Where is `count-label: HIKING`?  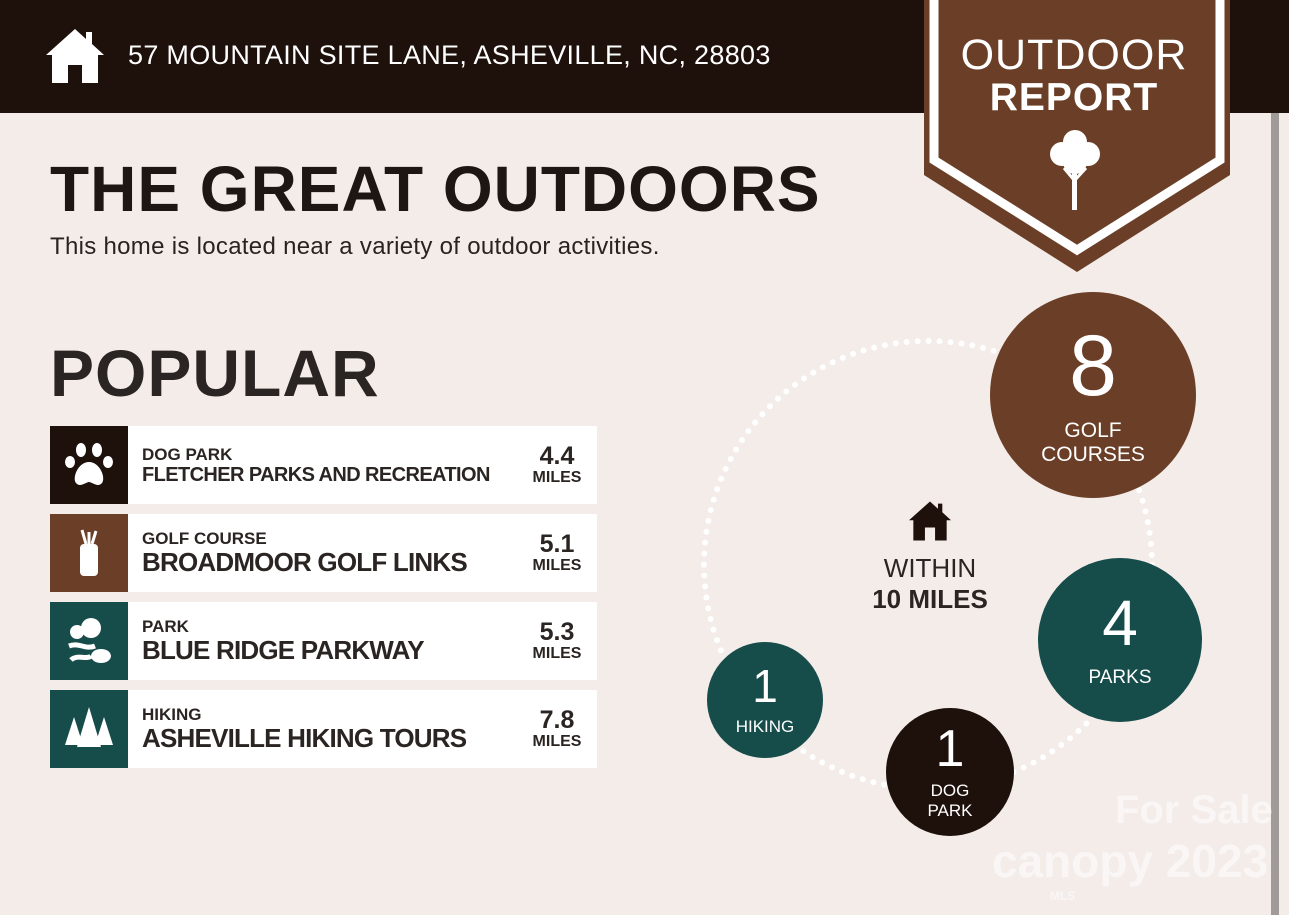
count-label: HIKING is located at coordinates (765, 726).